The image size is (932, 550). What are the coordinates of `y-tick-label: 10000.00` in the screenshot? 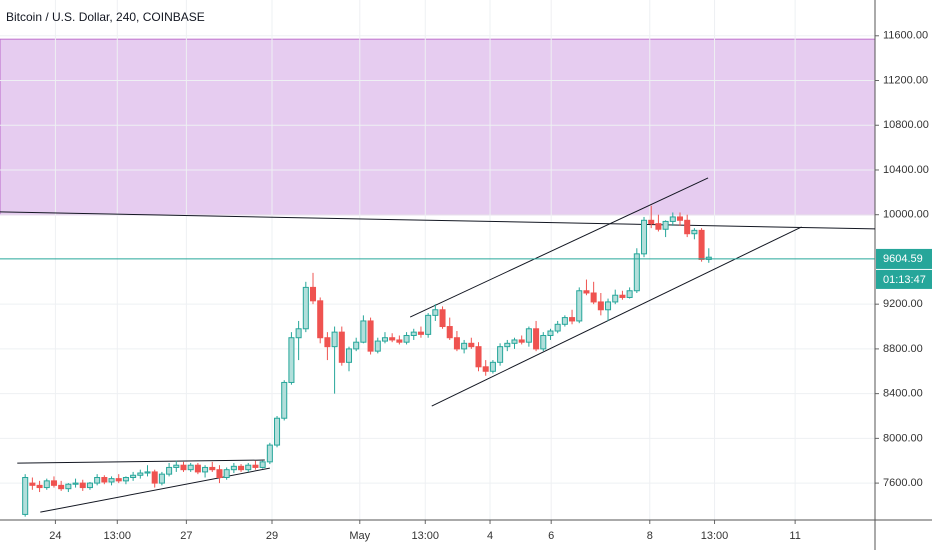 It's located at (906, 215).